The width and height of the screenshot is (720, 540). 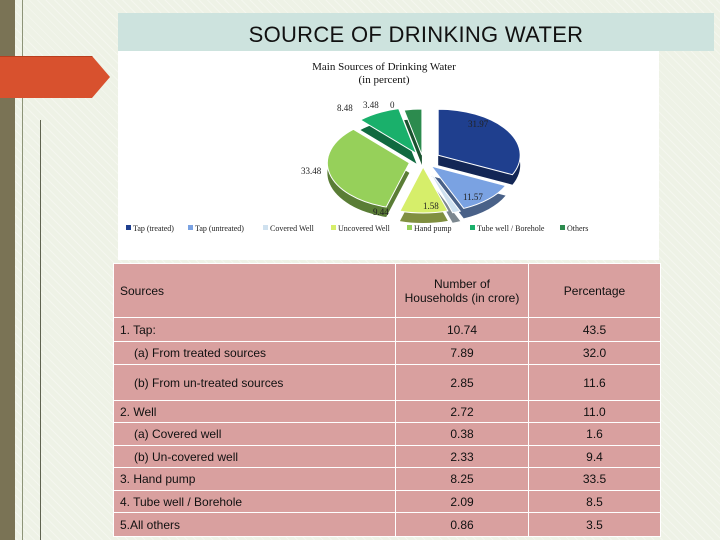 I want to click on pie-data-label: 33.48, so click(x=311, y=171).